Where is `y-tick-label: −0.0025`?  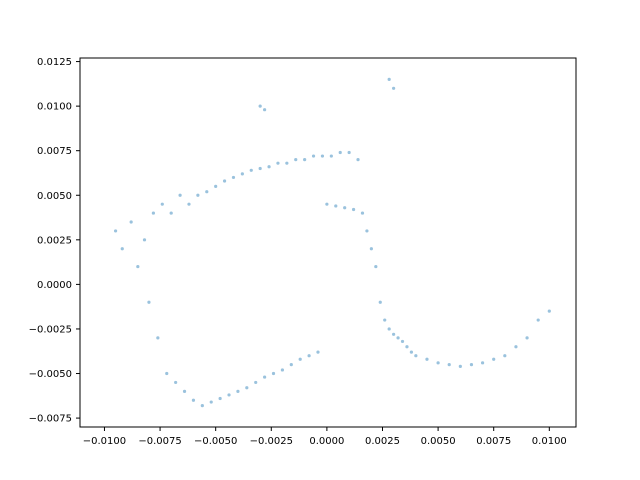
y-tick-label: −0.0025 is located at coordinates (50, 329).